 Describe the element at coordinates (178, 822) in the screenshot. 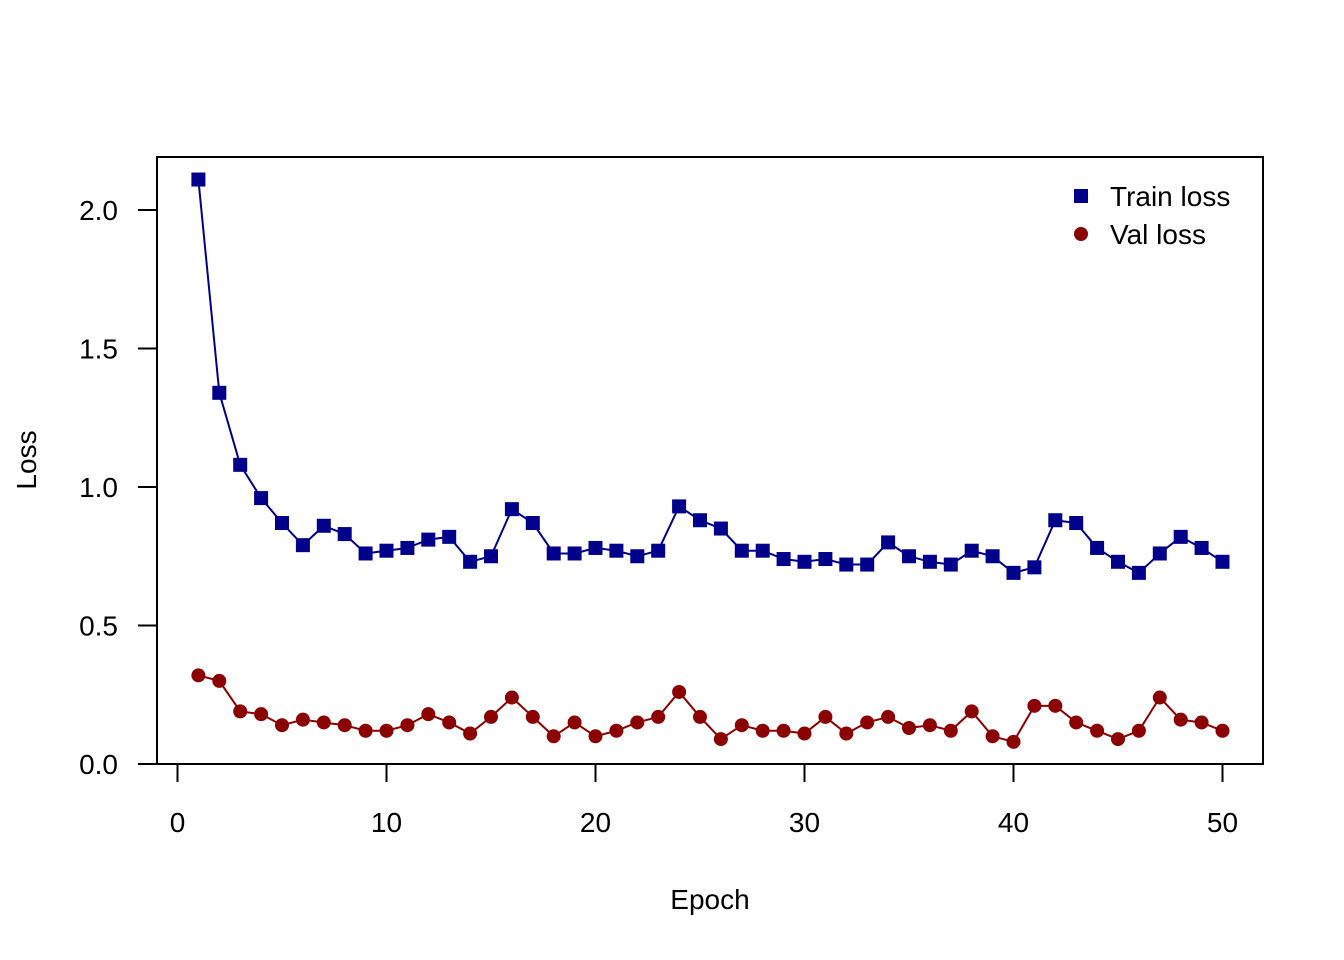

I see `x-tick-label: 0` at that location.